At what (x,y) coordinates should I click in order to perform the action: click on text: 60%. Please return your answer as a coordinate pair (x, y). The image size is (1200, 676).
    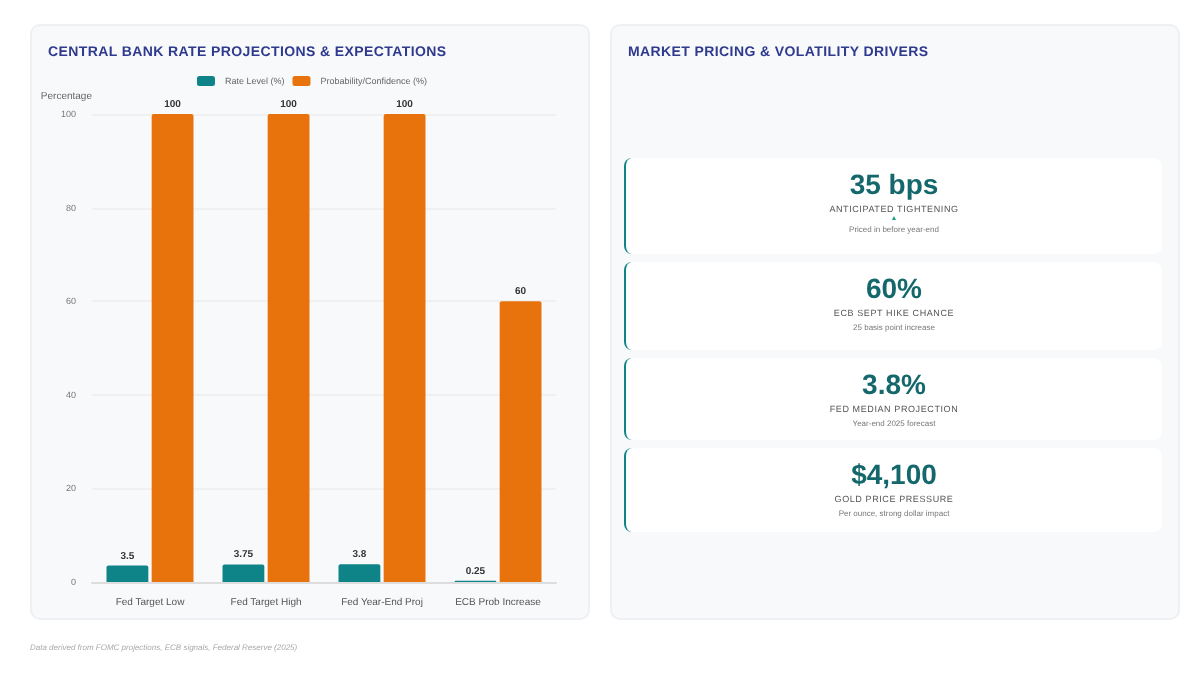
    Looking at the image, I should click on (894, 288).